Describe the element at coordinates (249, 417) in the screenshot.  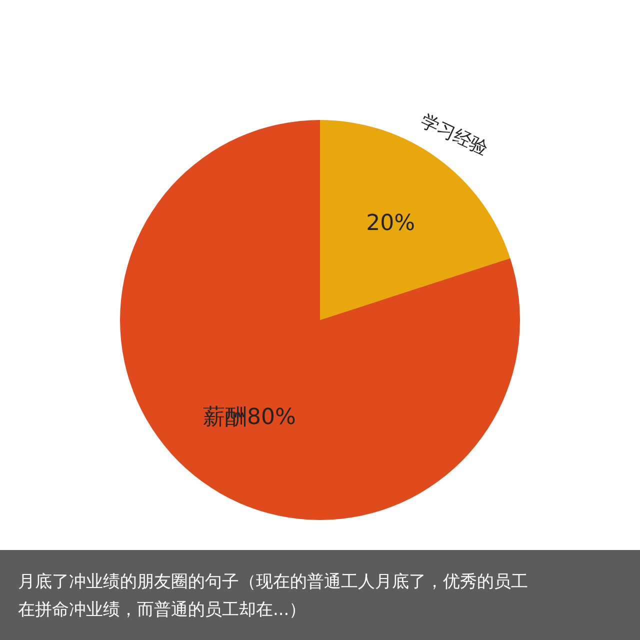
I see `data-label: 薪酬80%` at that location.